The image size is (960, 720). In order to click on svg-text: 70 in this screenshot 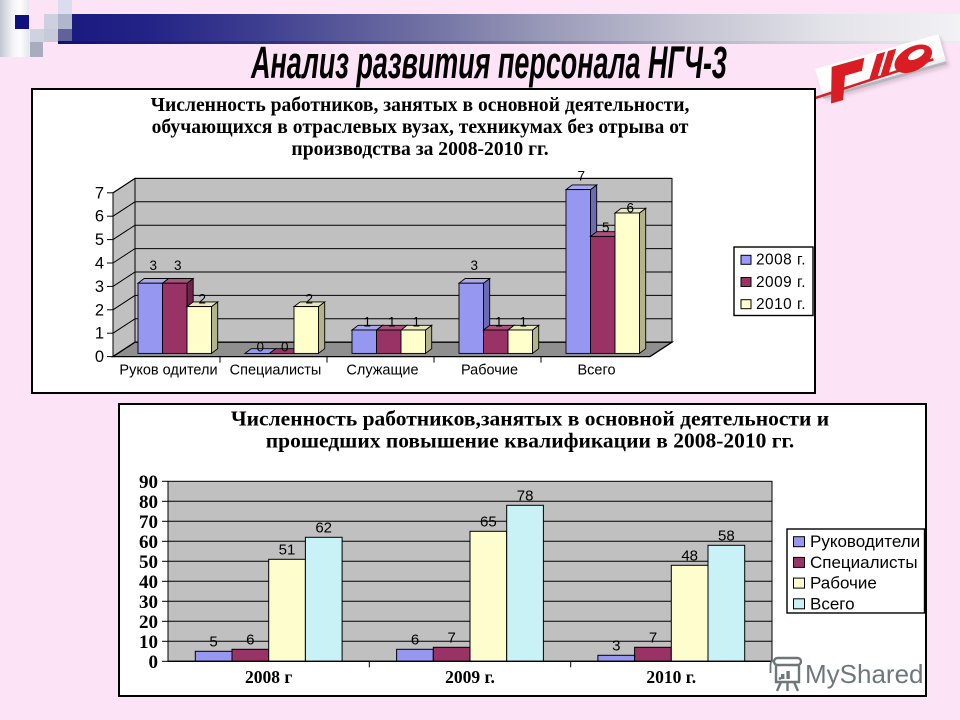, I will do `click(148, 522)`.